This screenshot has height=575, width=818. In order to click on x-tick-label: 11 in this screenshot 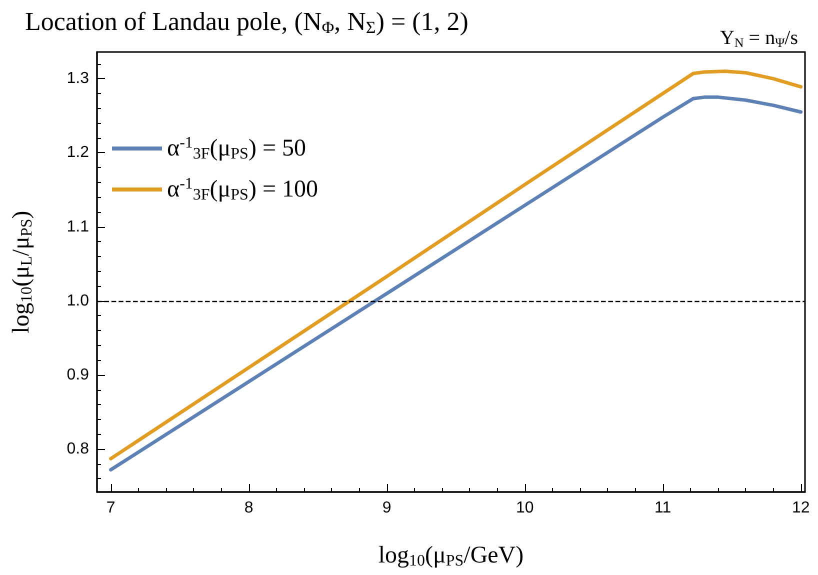, I will do `click(663, 508)`.